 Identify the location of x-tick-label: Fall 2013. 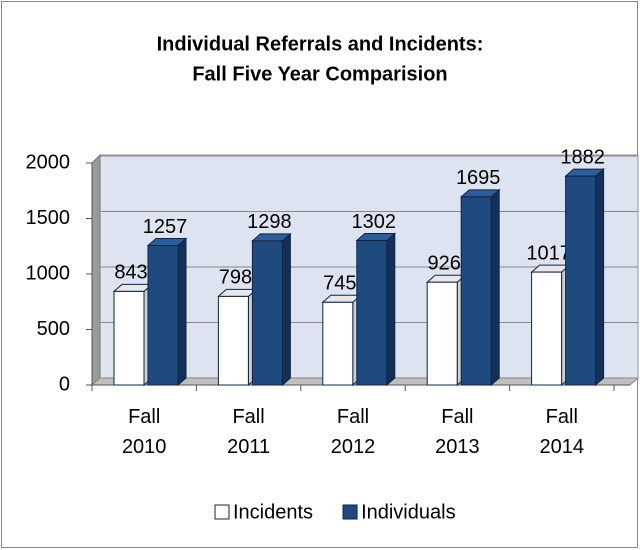
(457, 432).